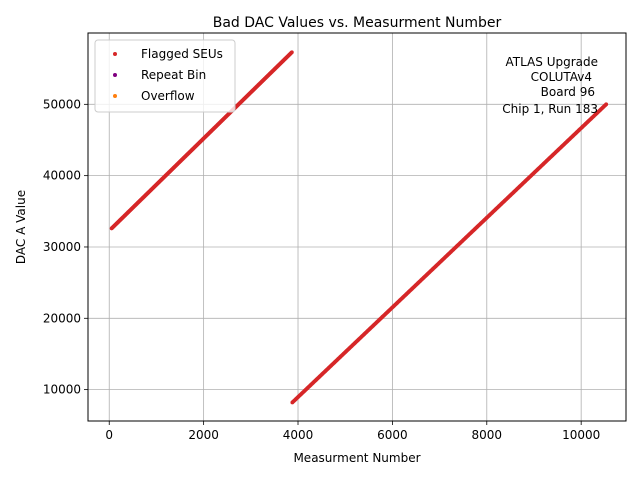 The height and width of the screenshot is (480, 640). What do you see at coordinates (298, 435) in the screenshot?
I see `x-tick-label: 4000` at bounding box center [298, 435].